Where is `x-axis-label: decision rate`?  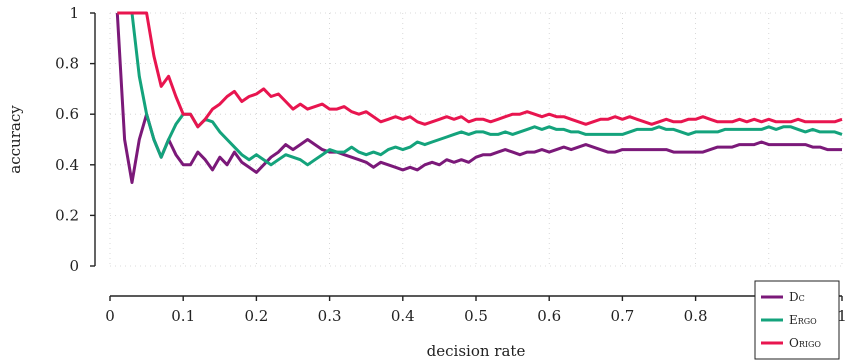
x-axis-label: decision rate is located at coordinates (476, 351).